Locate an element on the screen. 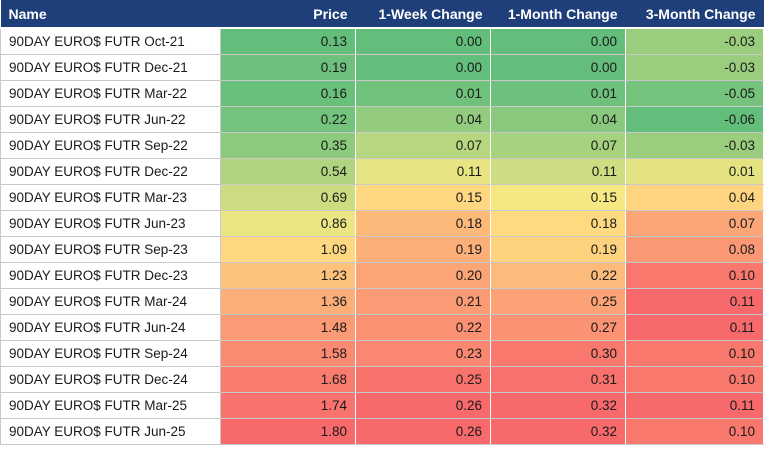  table-row: 90DAY EURO$ FUTR Jun-24 1.48 0.22 0.27 0.11 is located at coordinates (382, 327).